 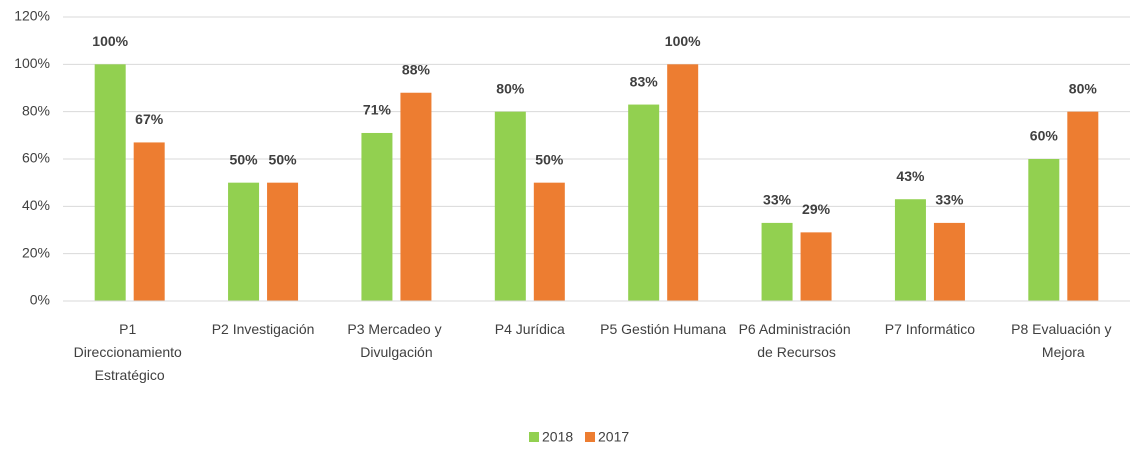 I want to click on x-tick-line: Mejora, so click(x=1063, y=352).